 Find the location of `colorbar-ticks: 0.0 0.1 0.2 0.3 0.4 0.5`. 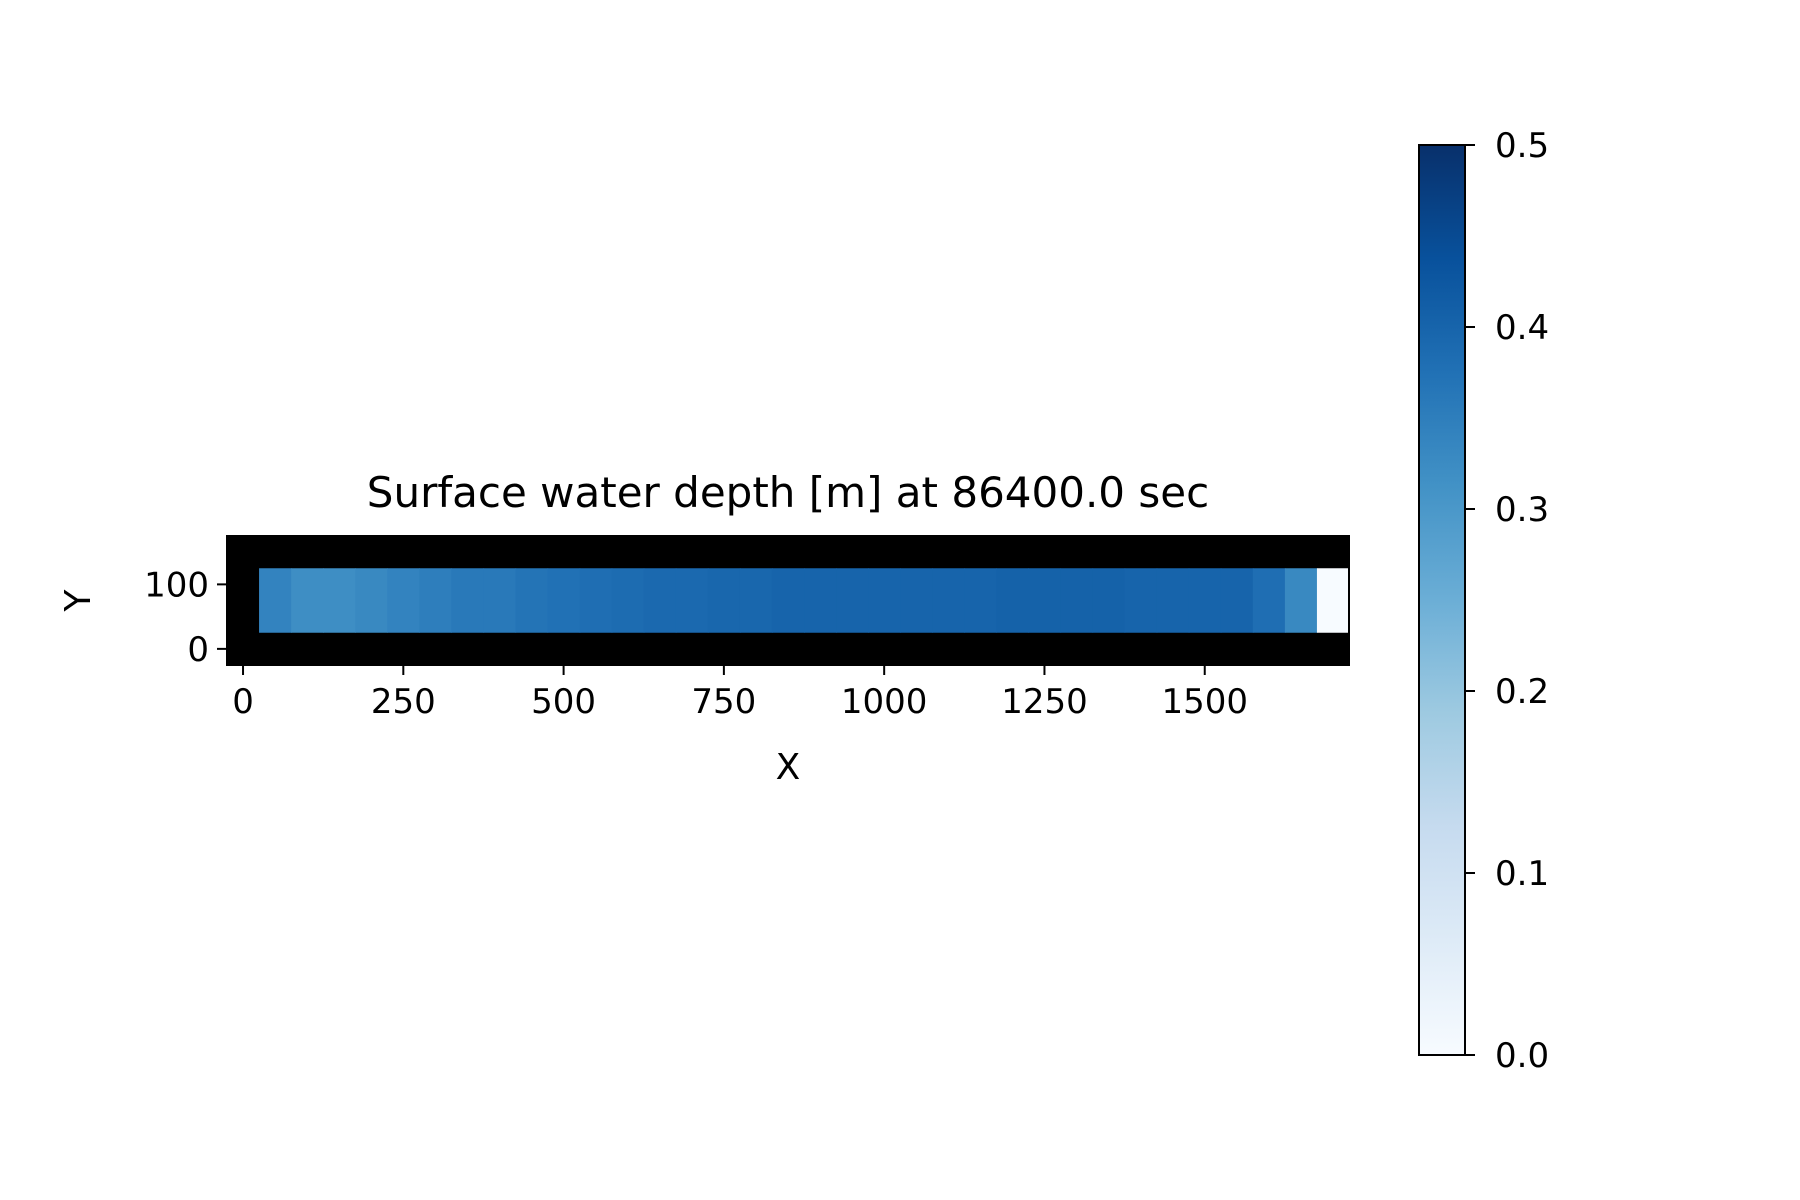

colorbar-ticks: 0.0 0.1 0.2 0.3 0.4 0.5 is located at coordinates (1507, 601).